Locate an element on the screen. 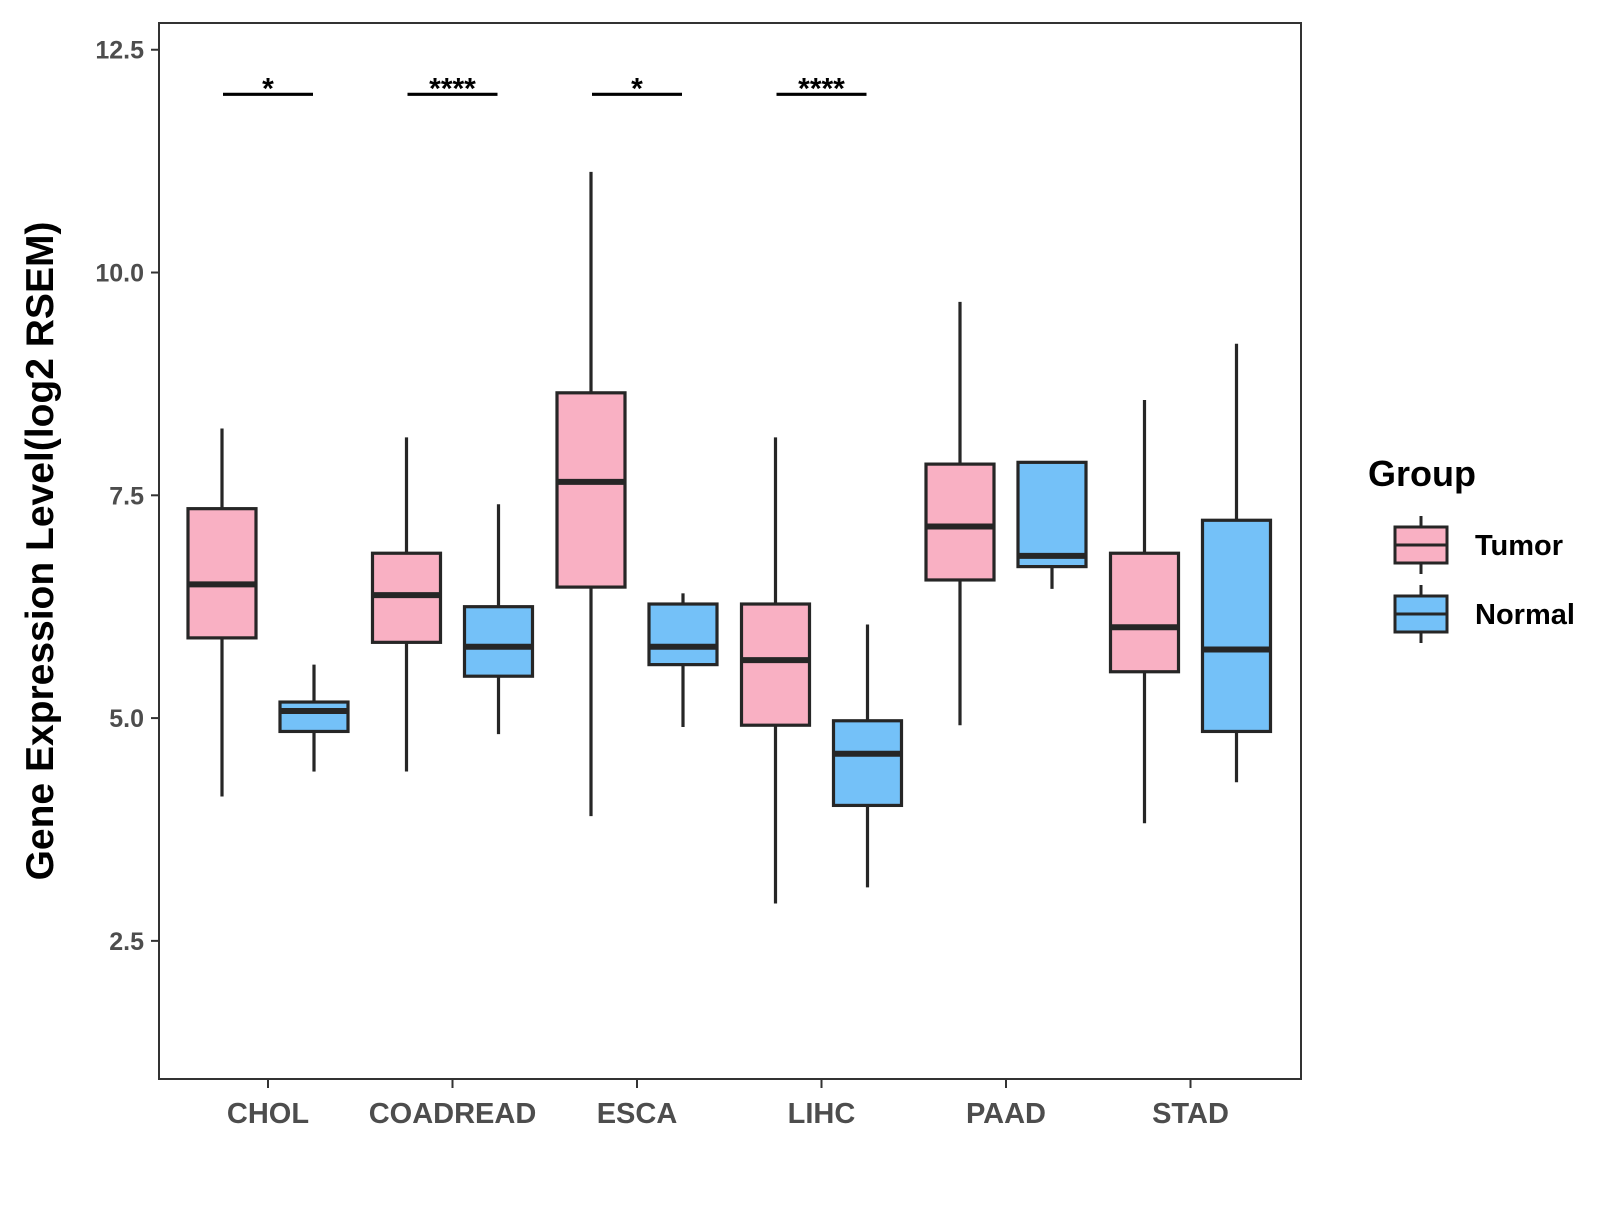 The height and width of the screenshot is (1205, 1600). box-body-lihc-tumor is located at coordinates (775, 664).